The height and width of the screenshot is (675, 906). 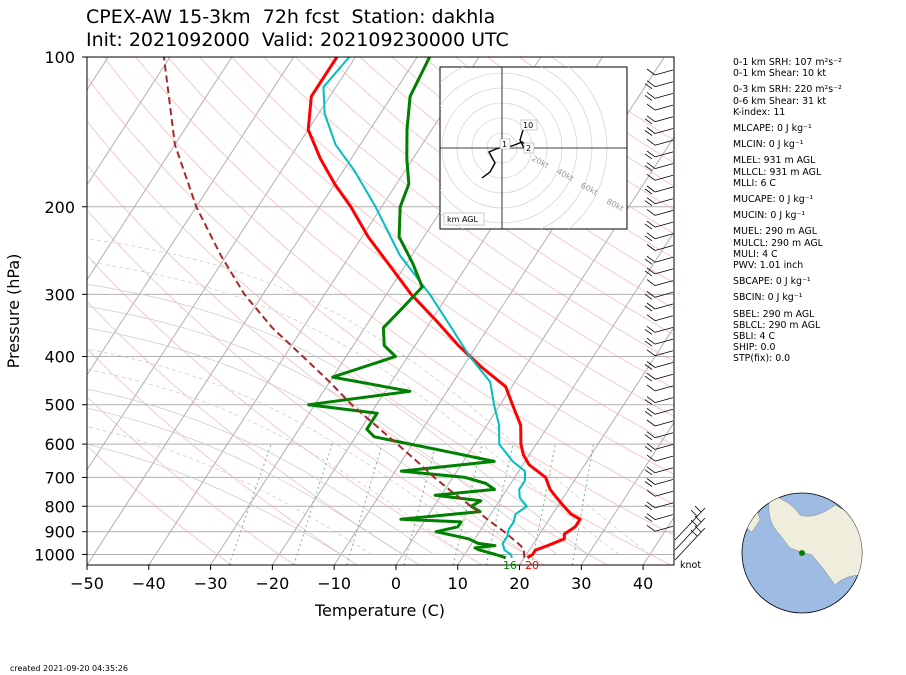 What do you see at coordinates (509, 151) in the screenshot?
I see `hodograph-trace` at bounding box center [509, 151].